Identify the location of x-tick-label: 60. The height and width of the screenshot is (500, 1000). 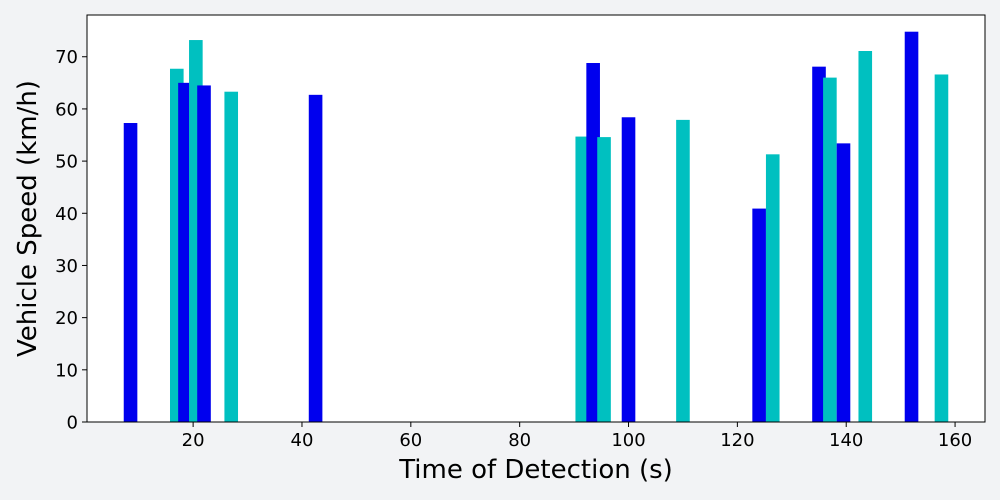
(410, 440).